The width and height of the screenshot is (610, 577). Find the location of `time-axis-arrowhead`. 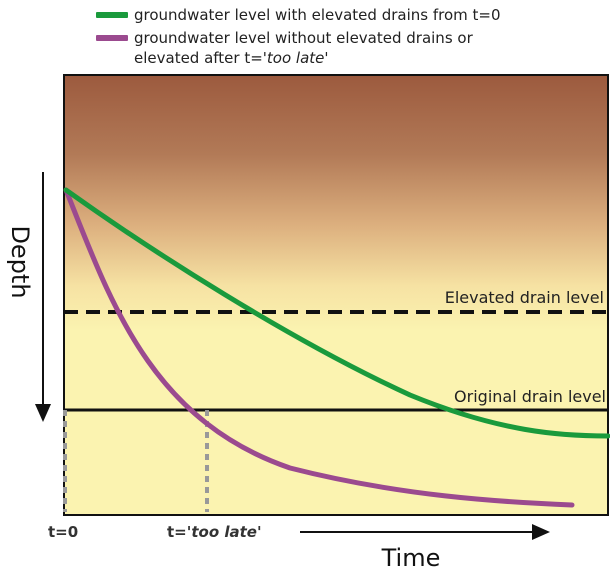

time-axis-arrowhead is located at coordinates (541, 532).